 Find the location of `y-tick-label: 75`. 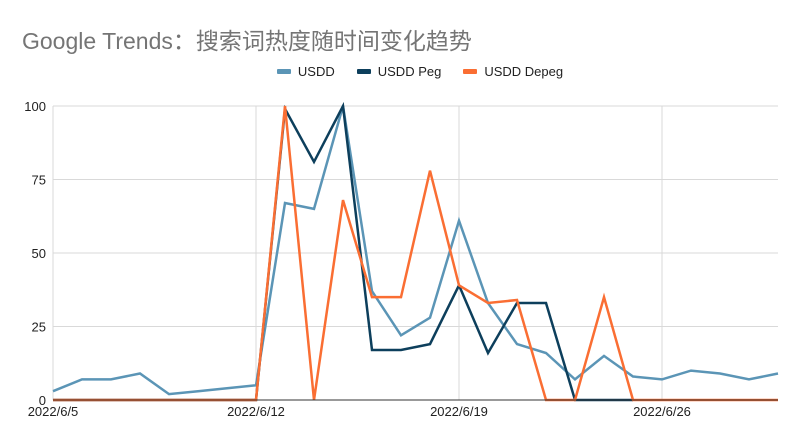

y-tick-label: 75 is located at coordinates (39, 180).